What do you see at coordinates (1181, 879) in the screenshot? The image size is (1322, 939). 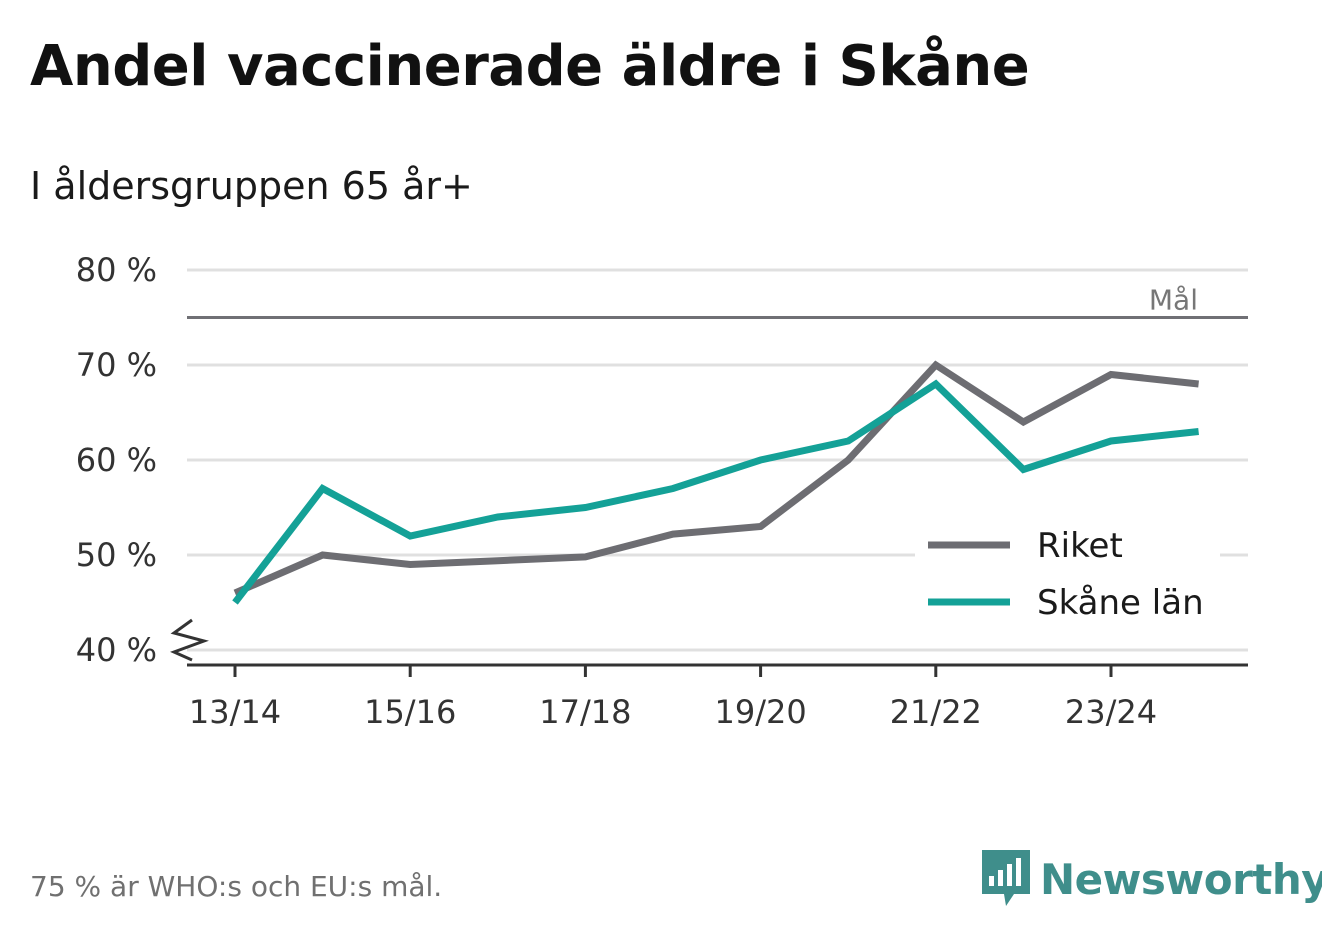 I see `brand-name: Newsworthy` at bounding box center [1181, 879].